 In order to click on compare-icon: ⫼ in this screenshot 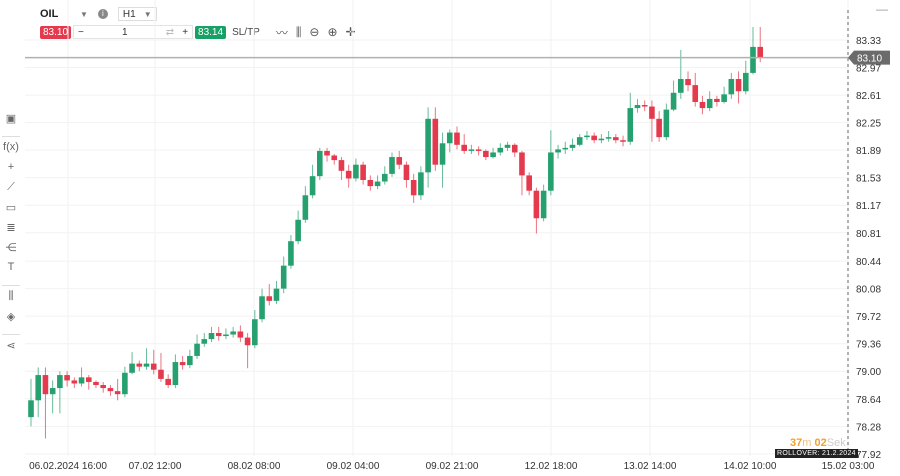, I will do `click(11, 296)`.